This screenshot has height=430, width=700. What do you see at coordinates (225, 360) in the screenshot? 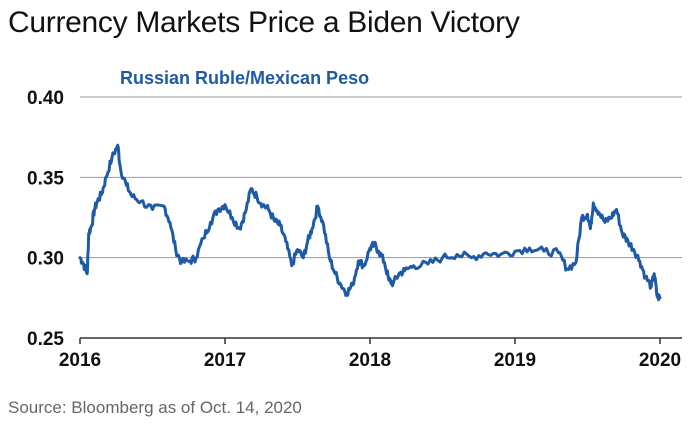
I see `x-tick-label: 2017` at bounding box center [225, 360].